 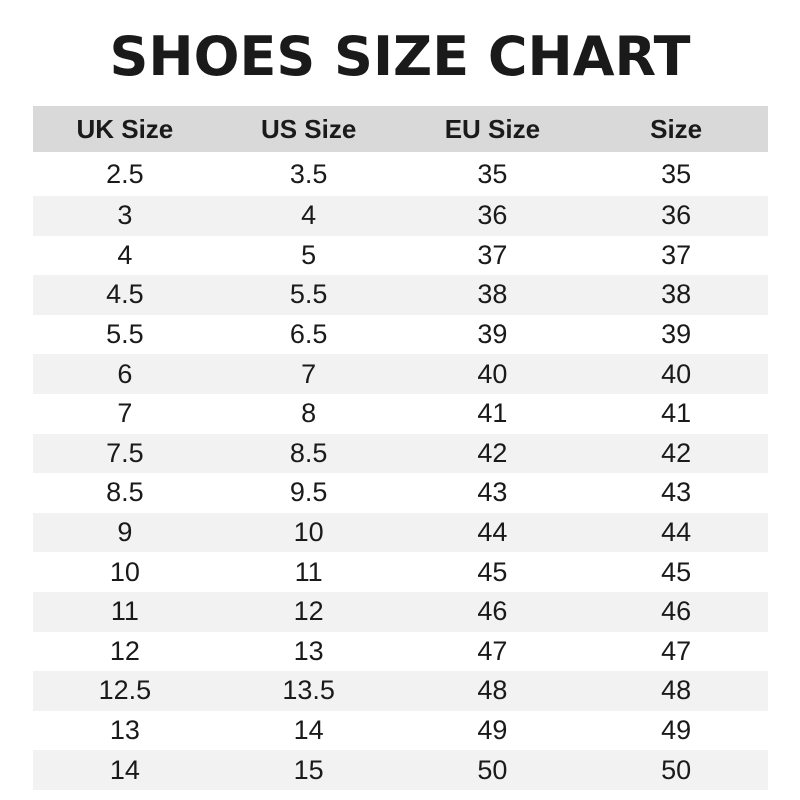 What do you see at coordinates (492, 413) in the screenshot?
I see `cell-eu-size: 41` at bounding box center [492, 413].